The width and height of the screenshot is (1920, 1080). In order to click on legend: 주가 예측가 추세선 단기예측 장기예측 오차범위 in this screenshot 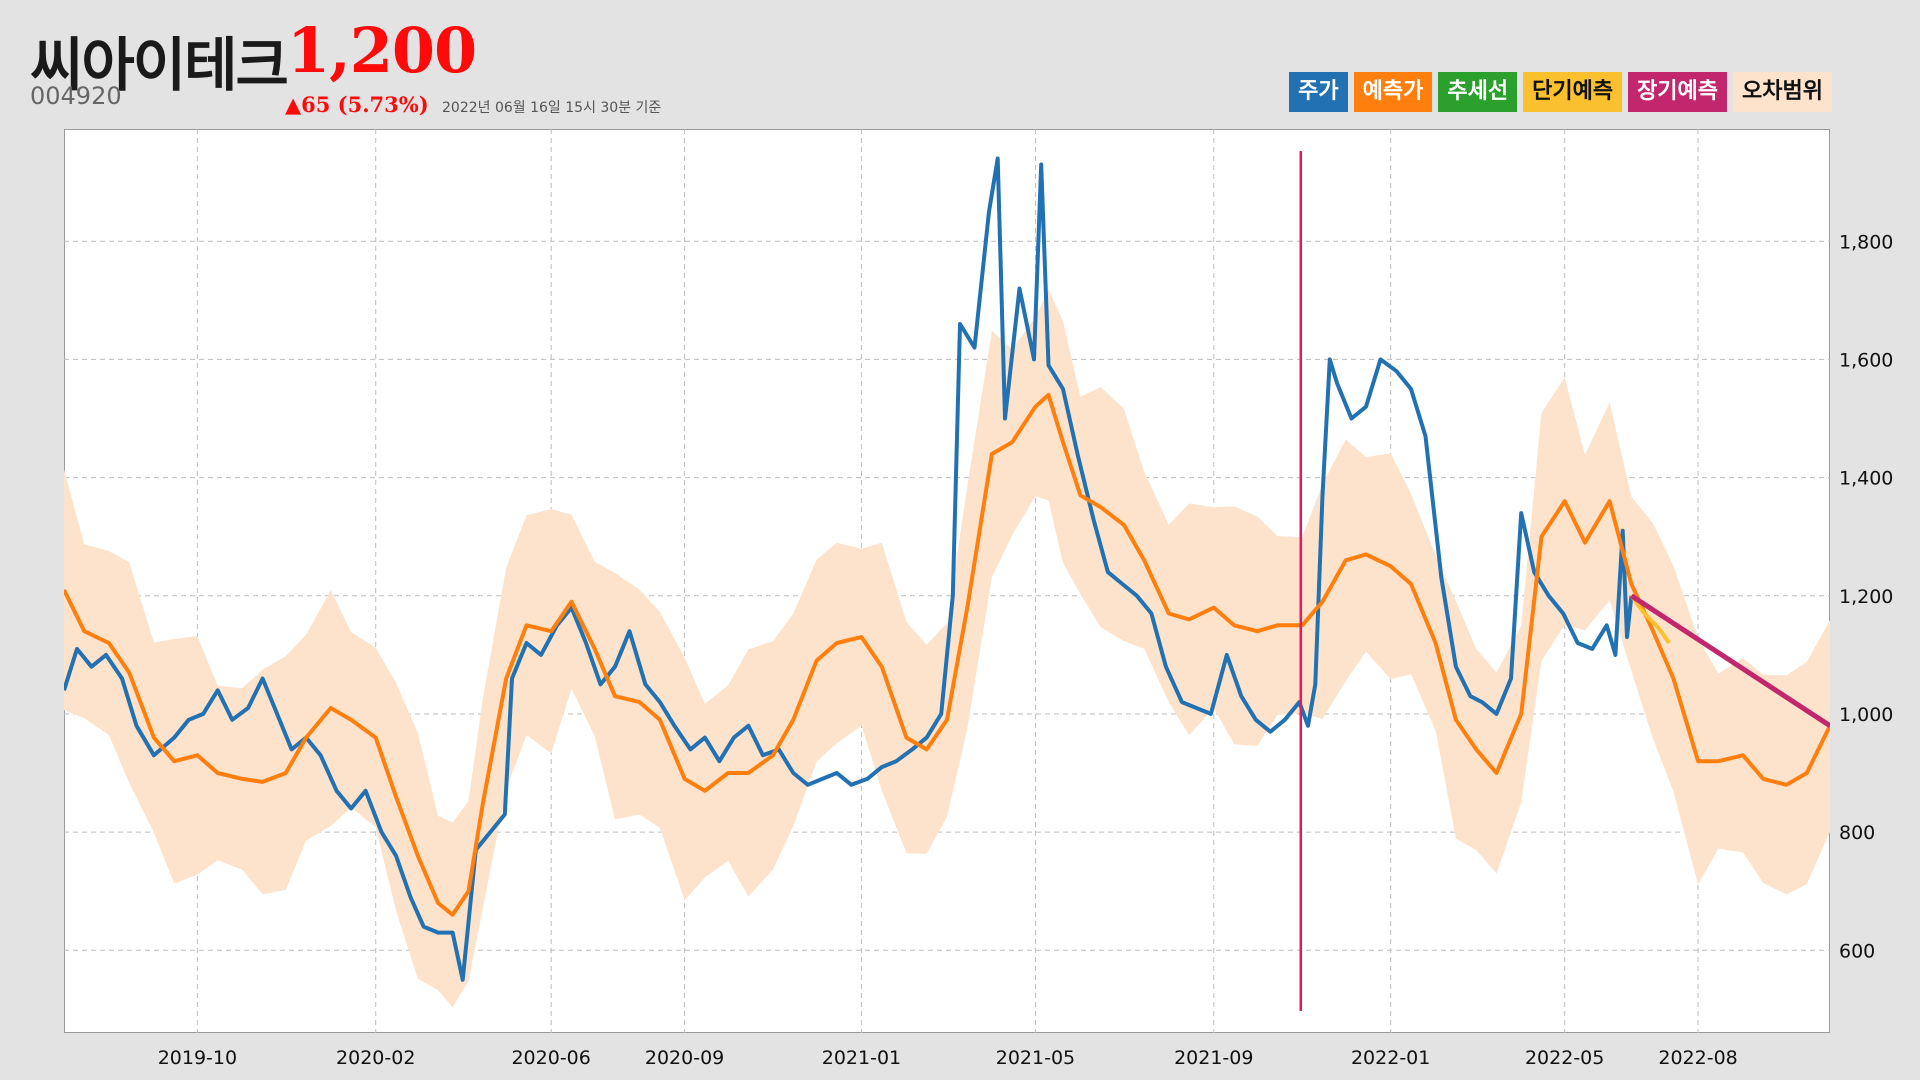, I will do `click(1560, 92)`.